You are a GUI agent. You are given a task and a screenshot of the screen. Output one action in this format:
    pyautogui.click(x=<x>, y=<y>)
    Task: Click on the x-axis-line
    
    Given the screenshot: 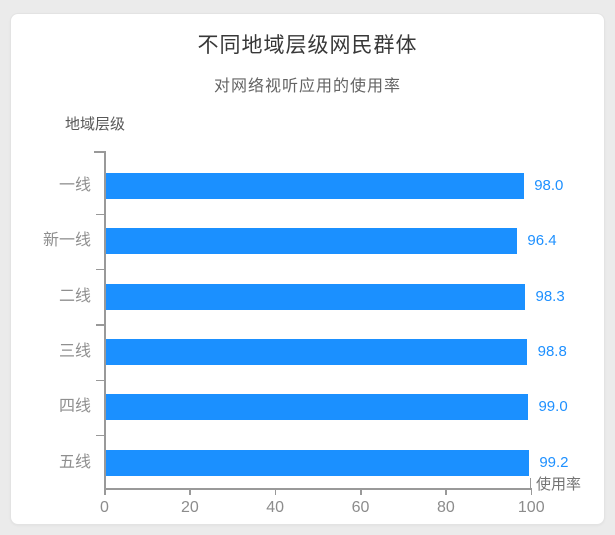 What is the action you would take?
    pyautogui.click(x=317, y=489)
    